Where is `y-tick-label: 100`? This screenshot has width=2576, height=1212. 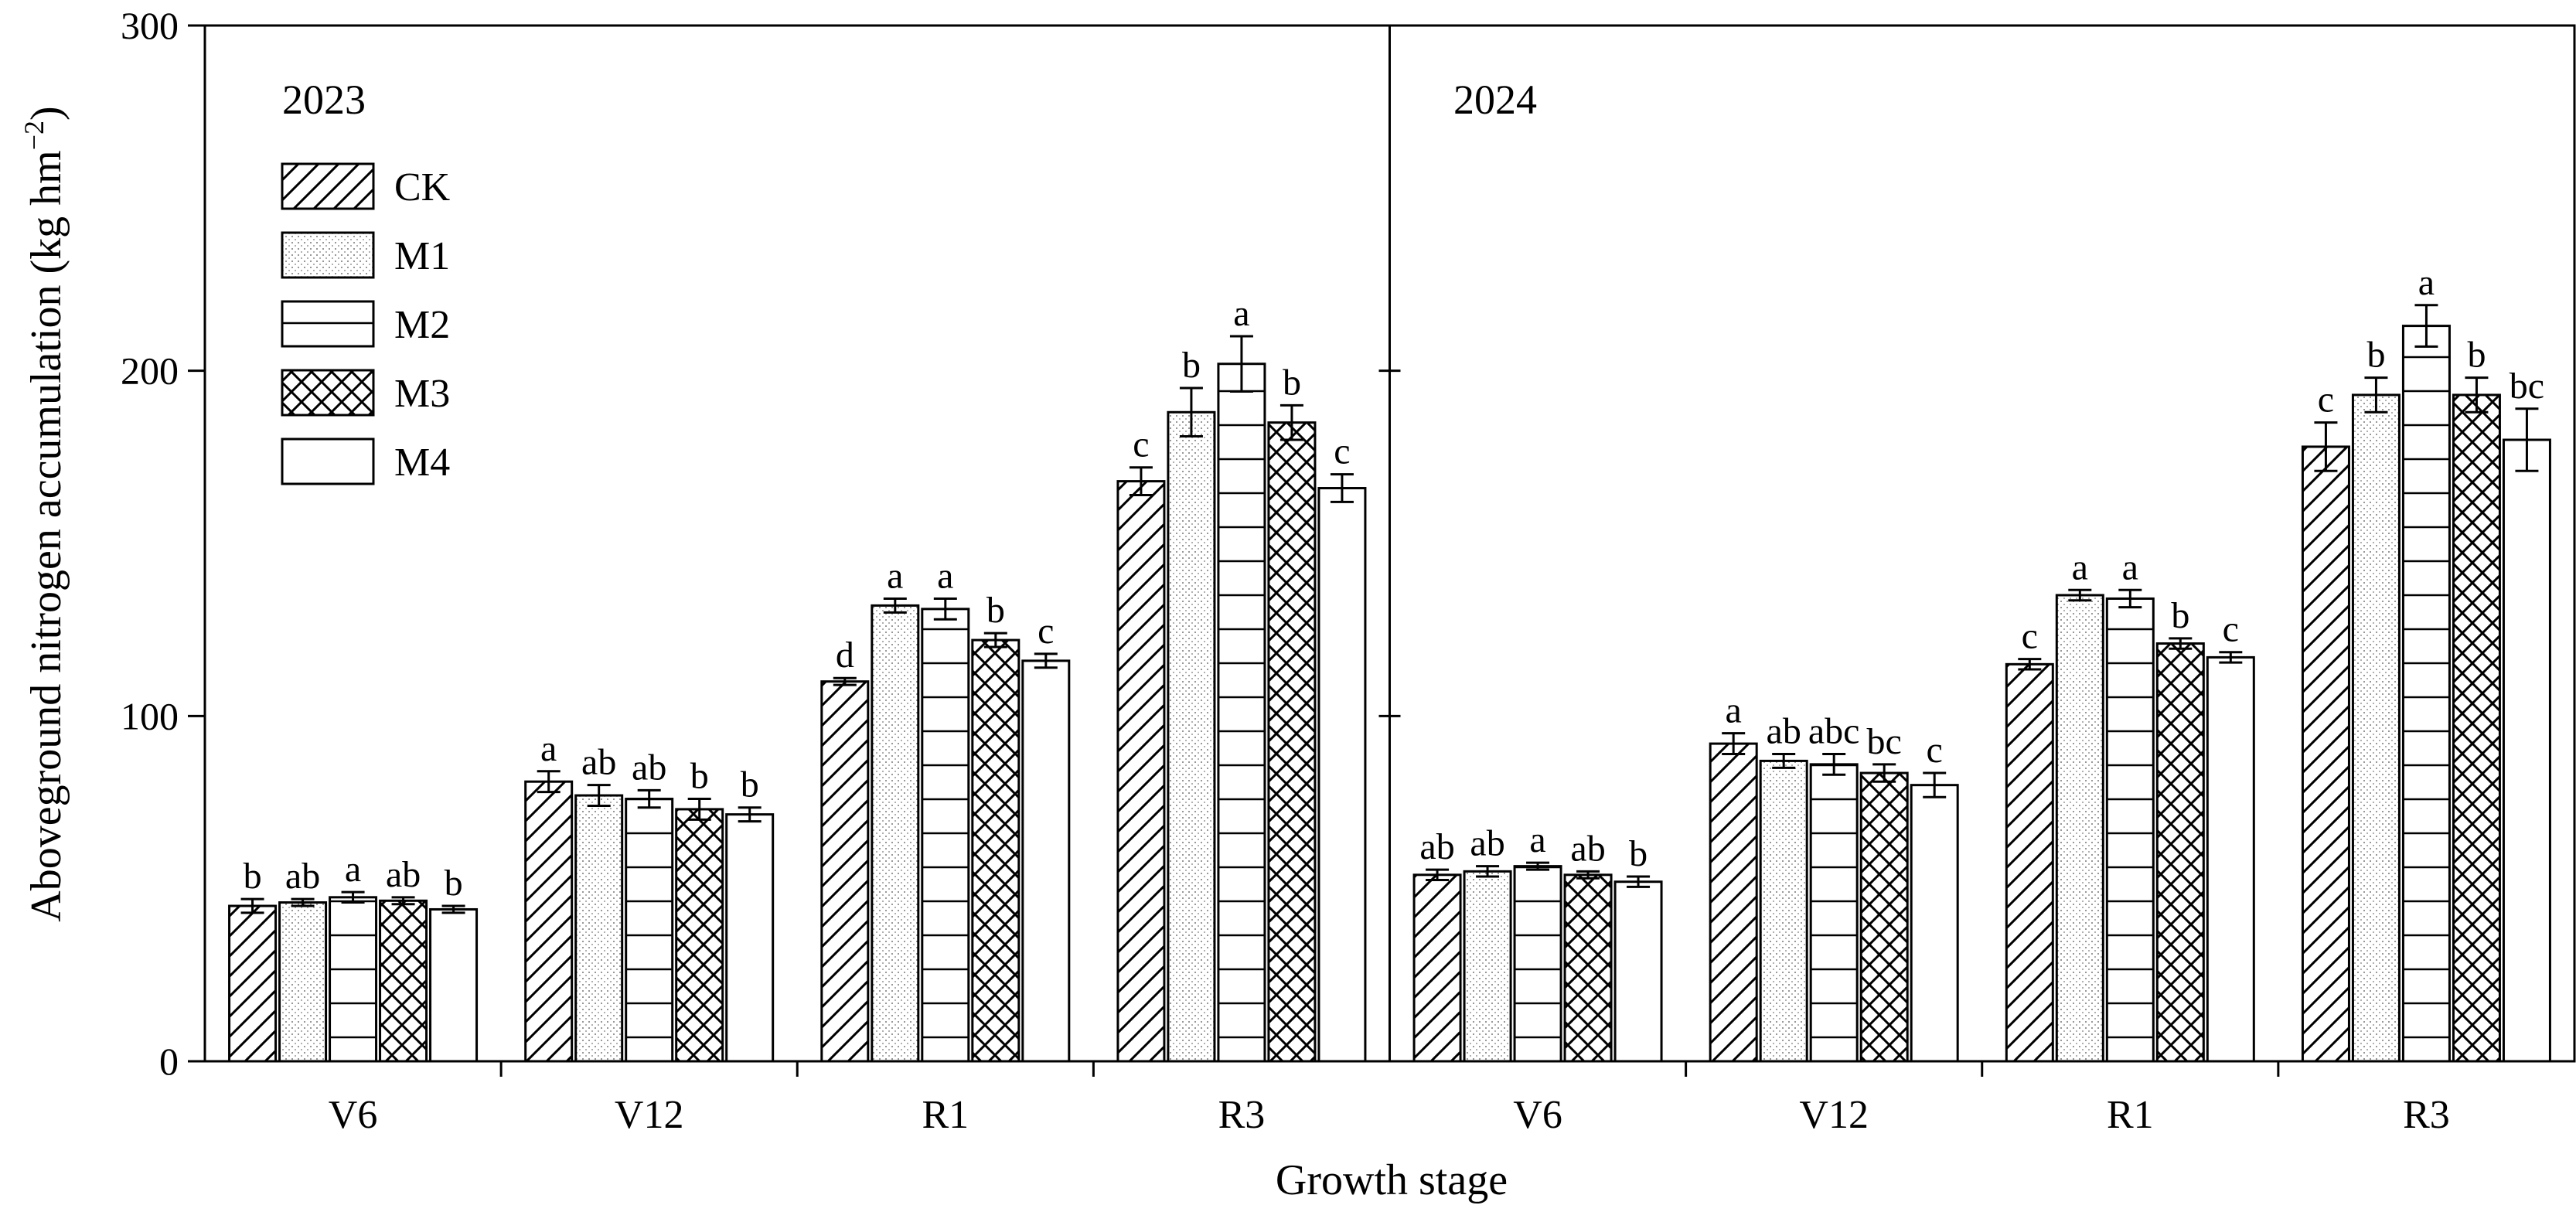 y-tick-label: 100 is located at coordinates (150, 715).